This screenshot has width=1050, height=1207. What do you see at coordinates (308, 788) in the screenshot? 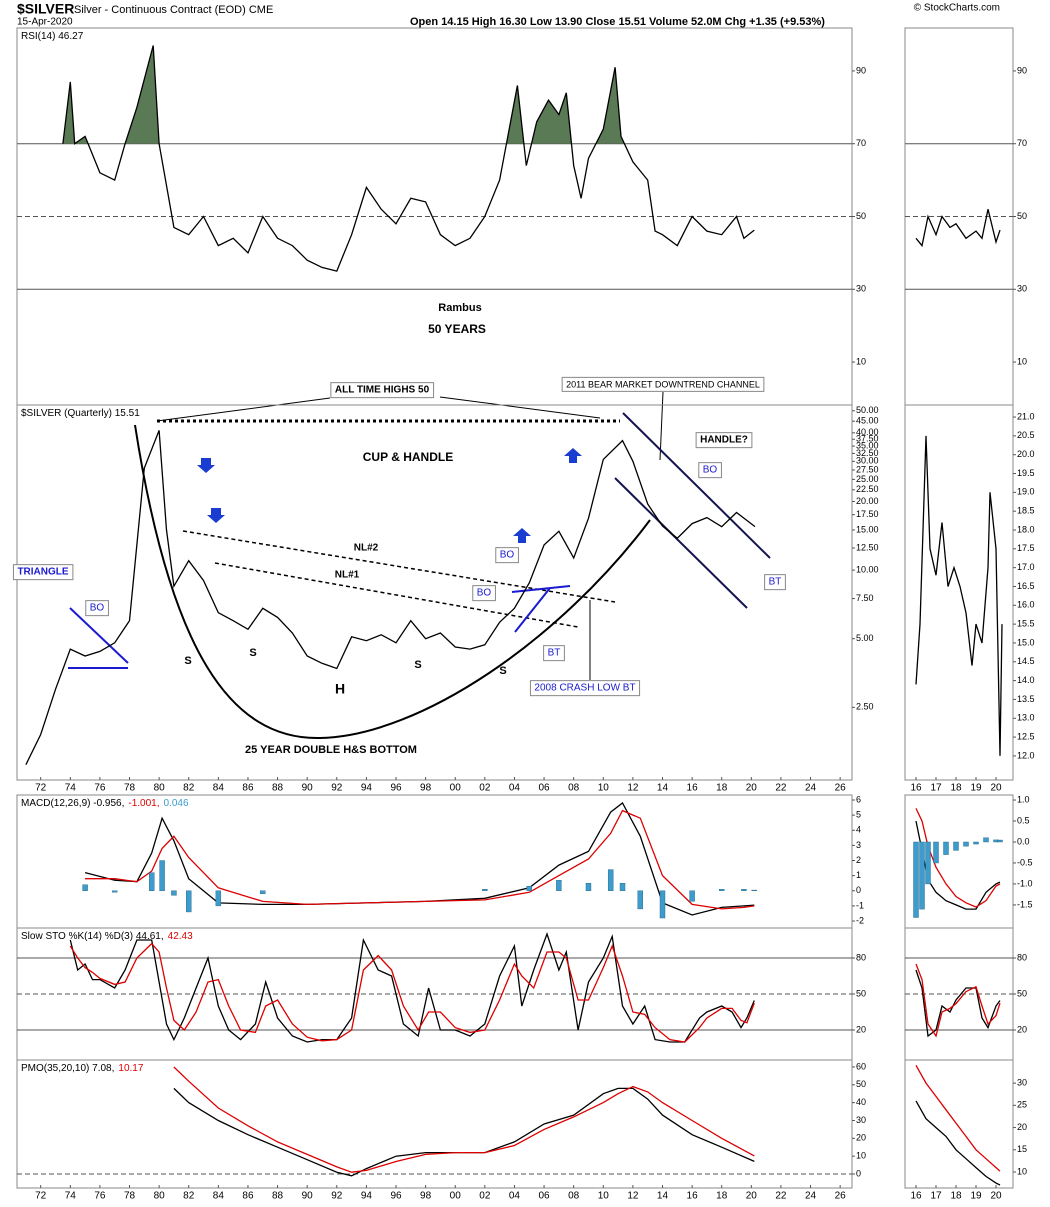
I see `x-tick-label: 90` at bounding box center [308, 788].